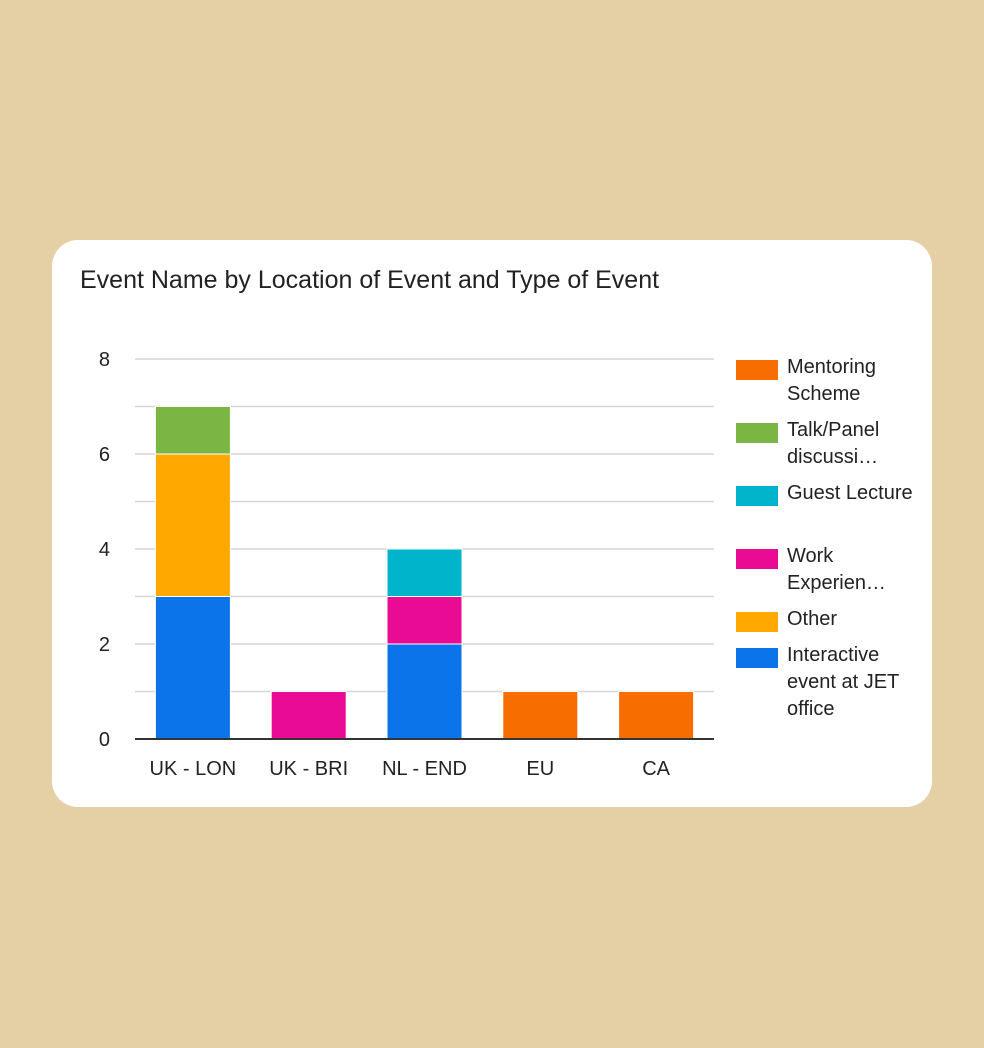 Image resolution: width=984 pixels, height=1048 pixels. Describe the element at coordinates (104, 360) in the screenshot. I see `y-tick-label: 8` at that location.